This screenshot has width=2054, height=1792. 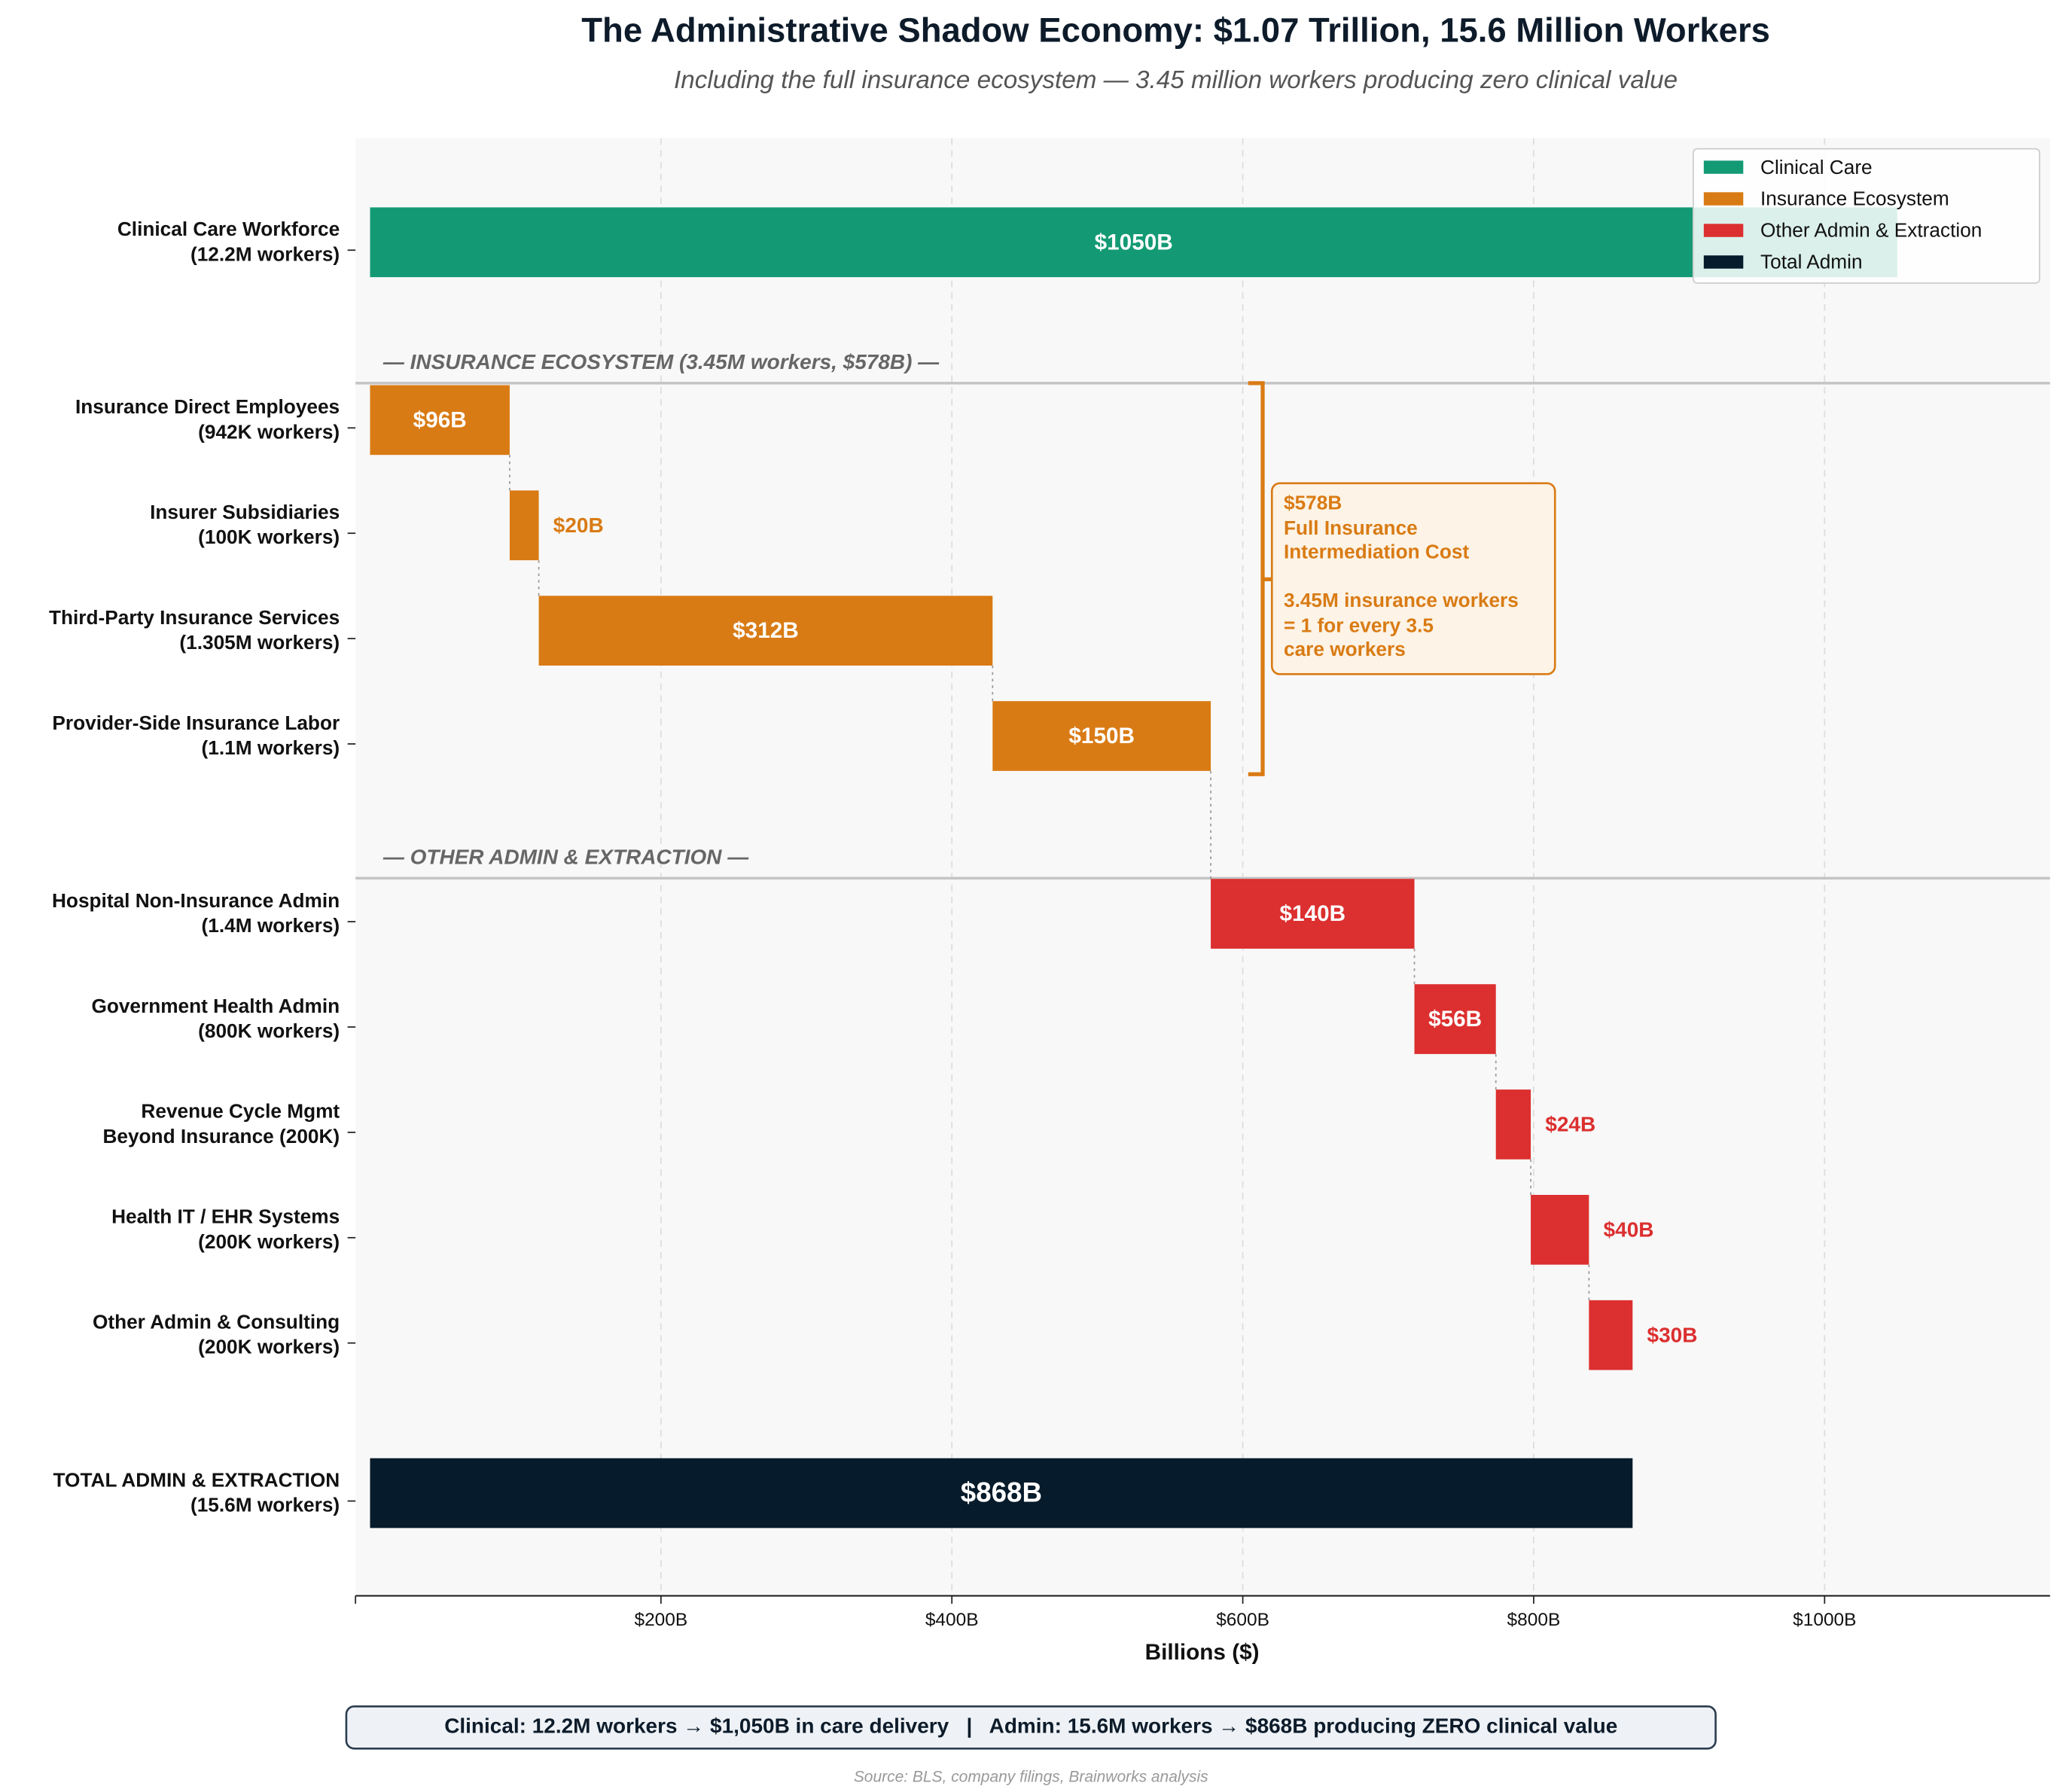 What do you see at coordinates (207, 406) in the screenshot?
I see `y-tick-label-line: Insurance Direct Employees` at bounding box center [207, 406].